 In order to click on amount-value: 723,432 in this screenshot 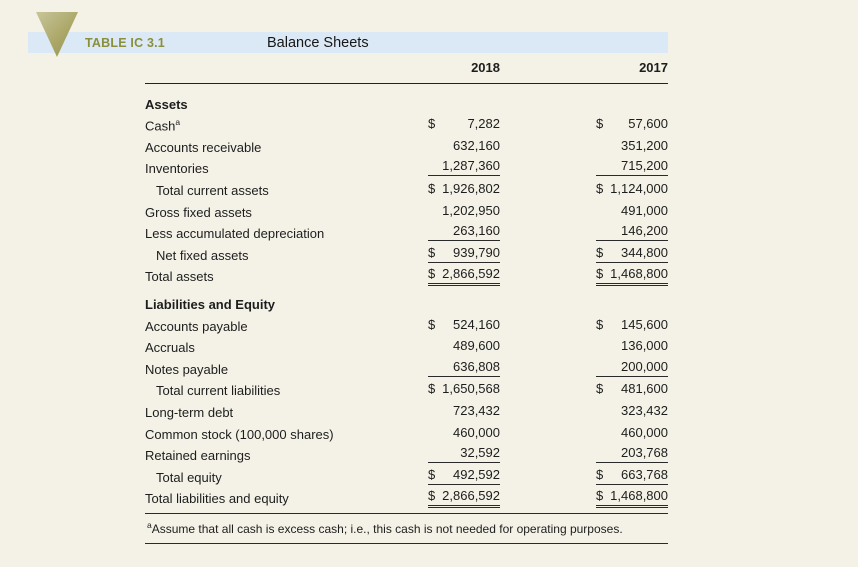, I will do `click(476, 410)`.